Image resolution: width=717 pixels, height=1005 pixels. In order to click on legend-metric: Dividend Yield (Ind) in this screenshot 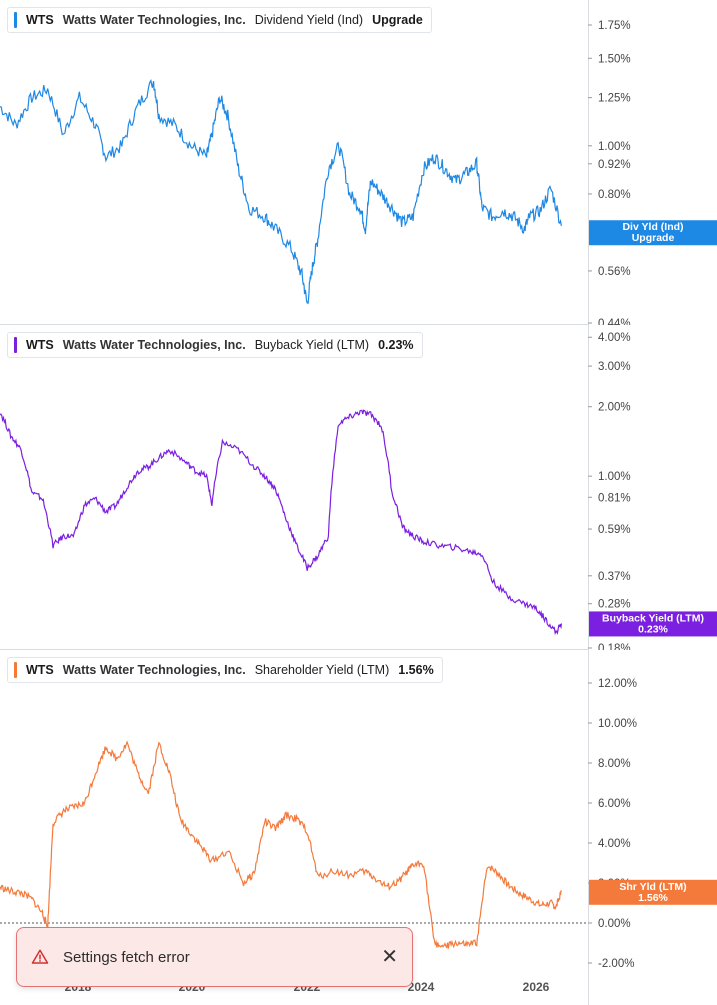, I will do `click(309, 20)`.